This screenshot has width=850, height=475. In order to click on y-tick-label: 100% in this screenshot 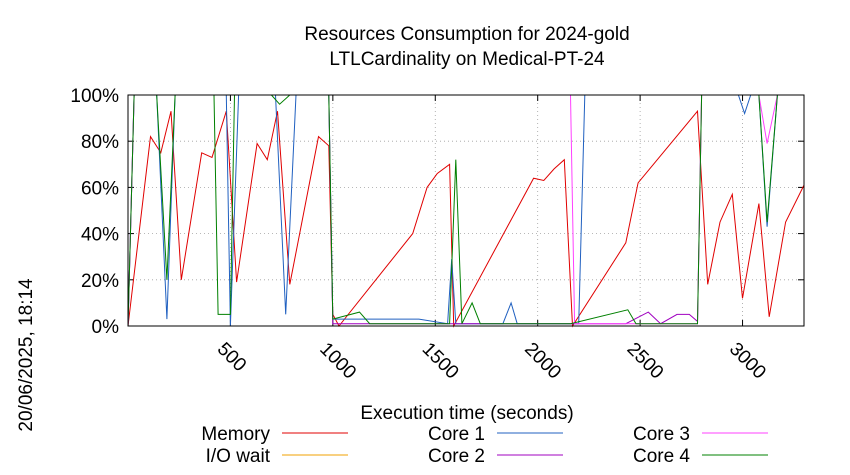, I will do `click(94, 96)`.